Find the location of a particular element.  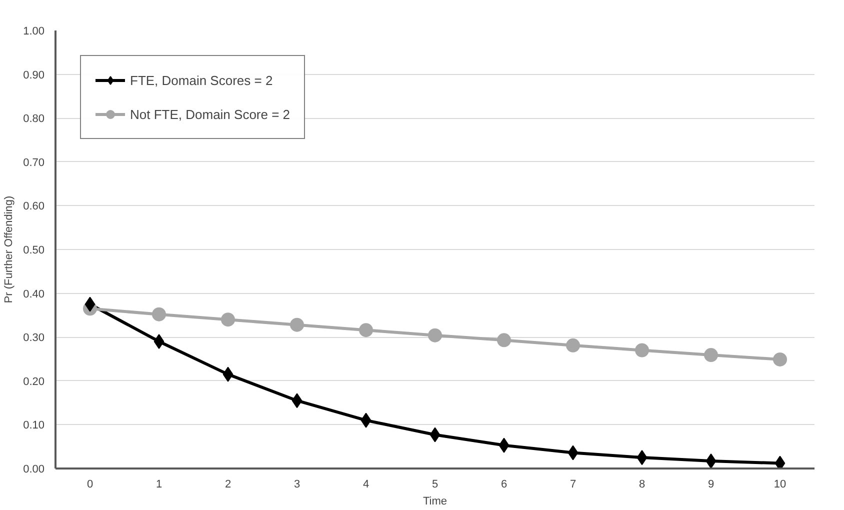

y-tick-label: 0.00 is located at coordinates (34, 470).